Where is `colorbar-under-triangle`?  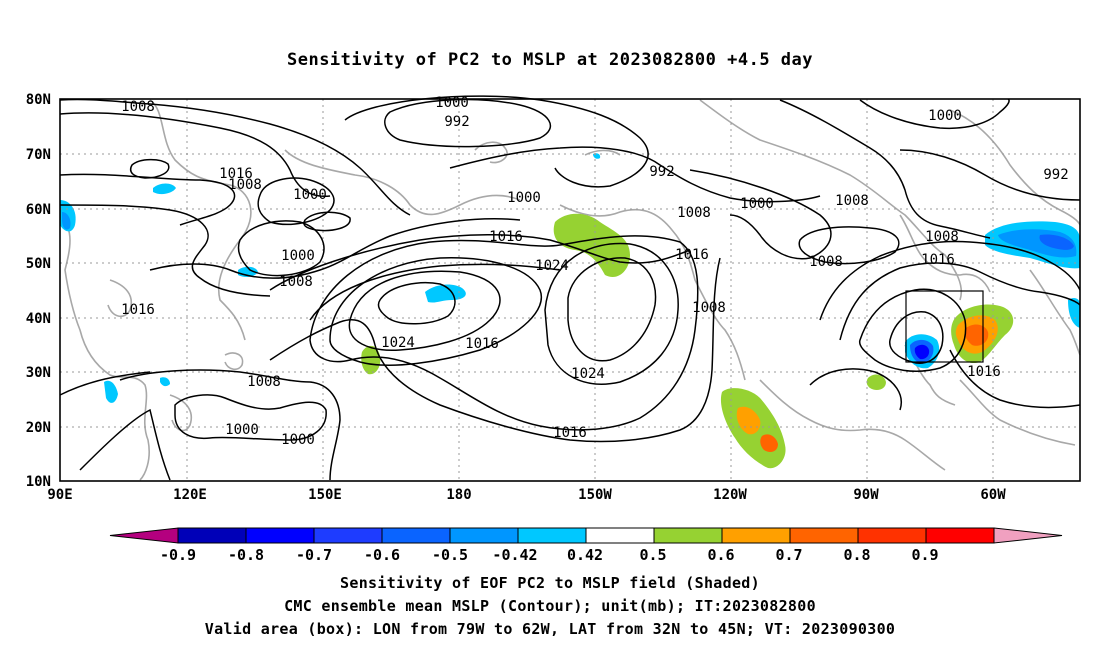 colorbar-under-triangle is located at coordinates (144, 535).